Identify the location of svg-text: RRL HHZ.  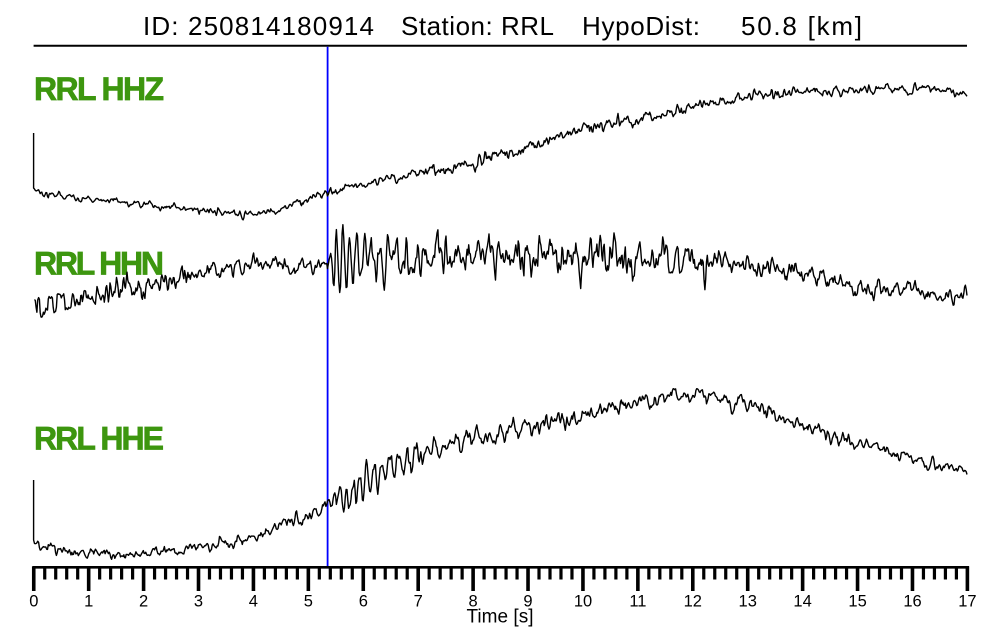
(99, 89).